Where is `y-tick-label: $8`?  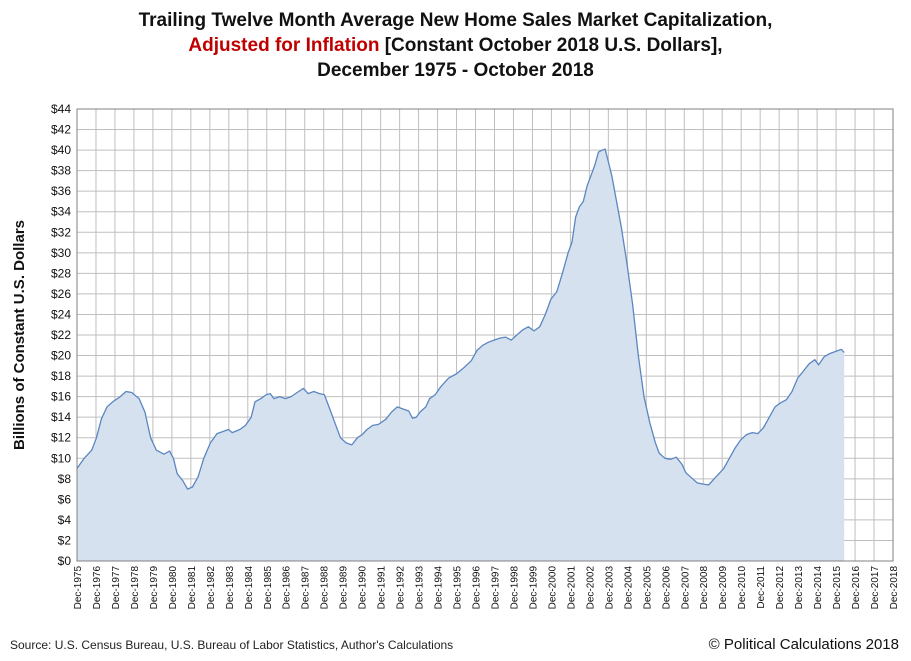 y-tick-label: $8 is located at coordinates (65, 479).